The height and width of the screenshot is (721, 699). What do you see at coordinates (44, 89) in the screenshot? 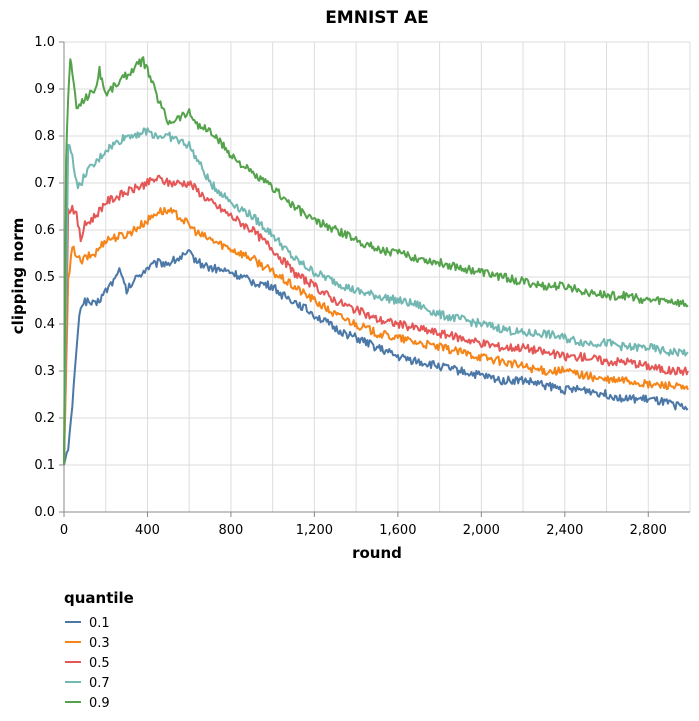
I see `y-tick-label: 0.9` at bounding box center [44, 89].